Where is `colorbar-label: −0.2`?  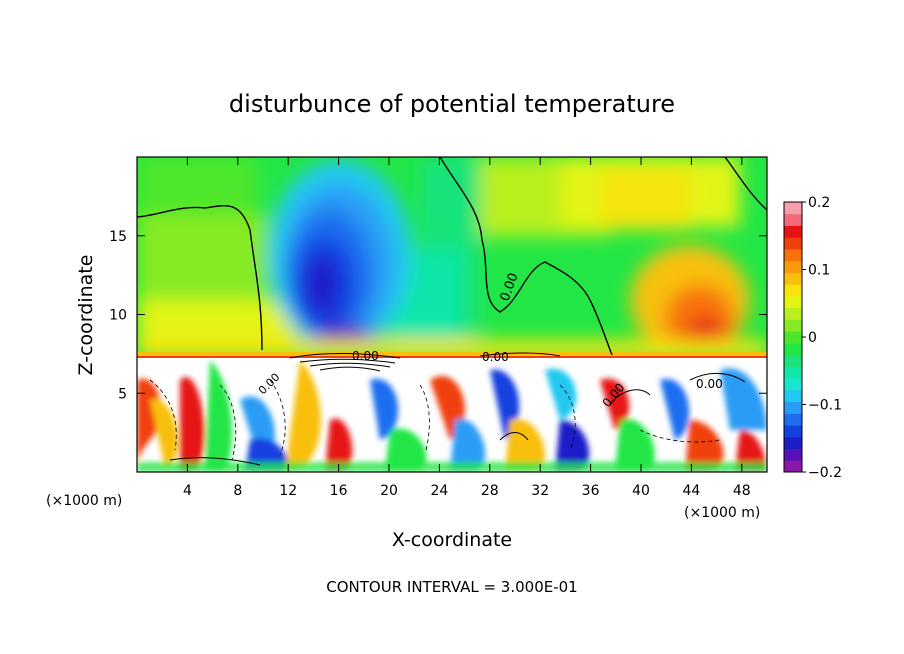
colorbar-label: −0.2 is located at coordinates (825, 473).